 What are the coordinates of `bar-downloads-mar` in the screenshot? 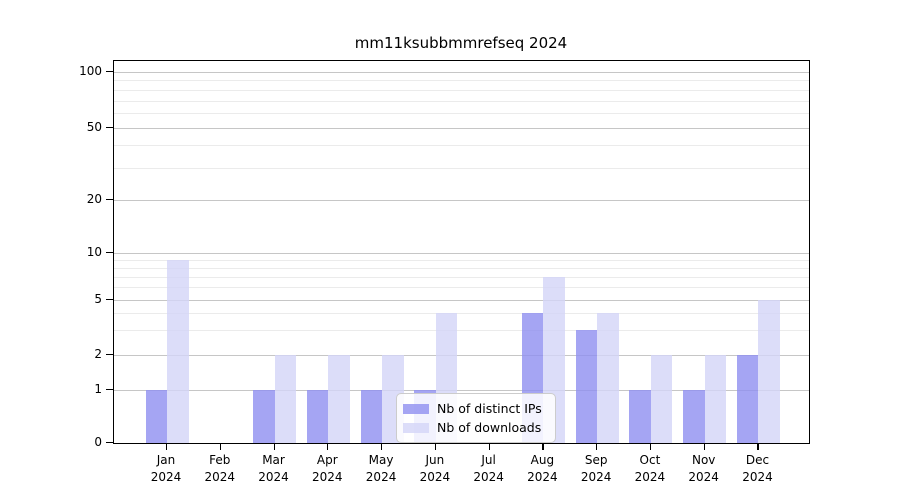 It's located at (285, 398).